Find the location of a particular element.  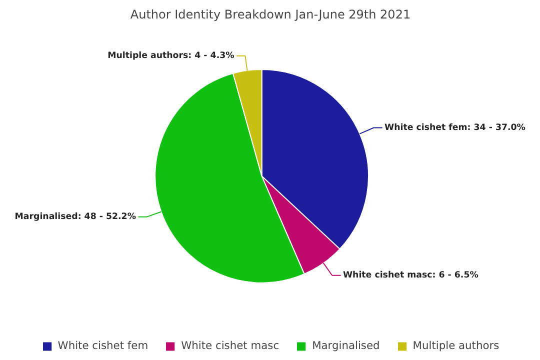

data-label: White cishet fem: 34 - 37.0% is located at coordinates (455, 127).